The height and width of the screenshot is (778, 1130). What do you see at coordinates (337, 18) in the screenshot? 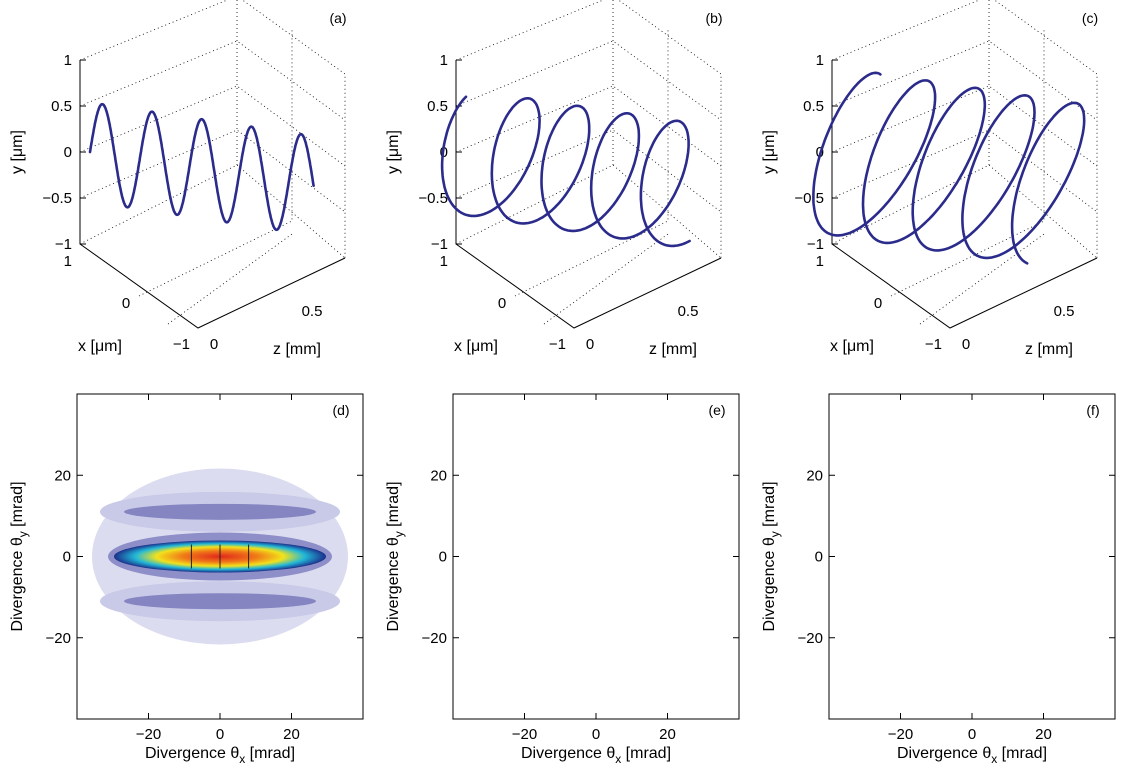
I see `panel-label: (a)` at bounding box center [337, 18].